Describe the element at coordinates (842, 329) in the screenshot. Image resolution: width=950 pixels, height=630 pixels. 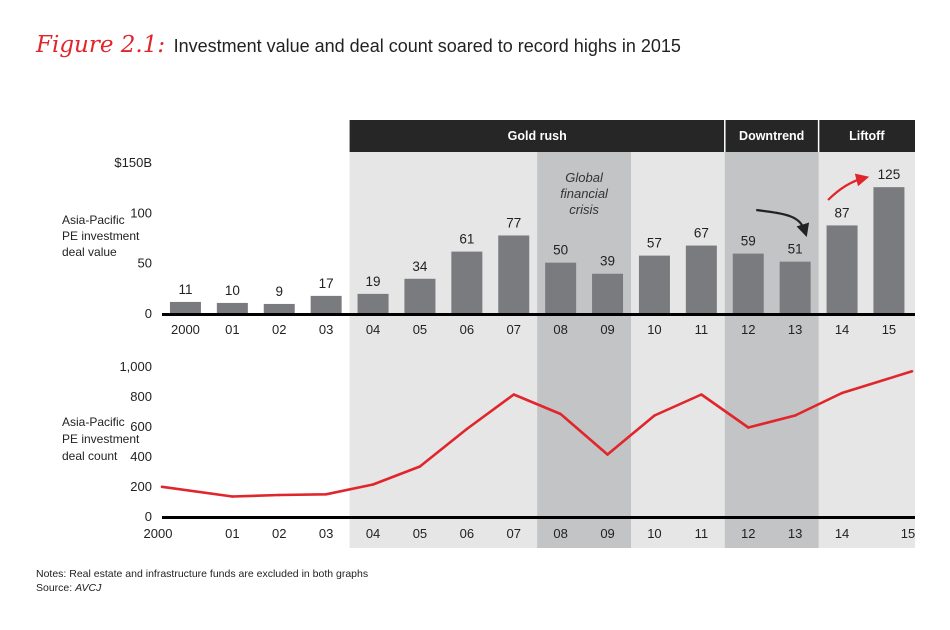
I see `x-tick-label-top: 14` at that location.